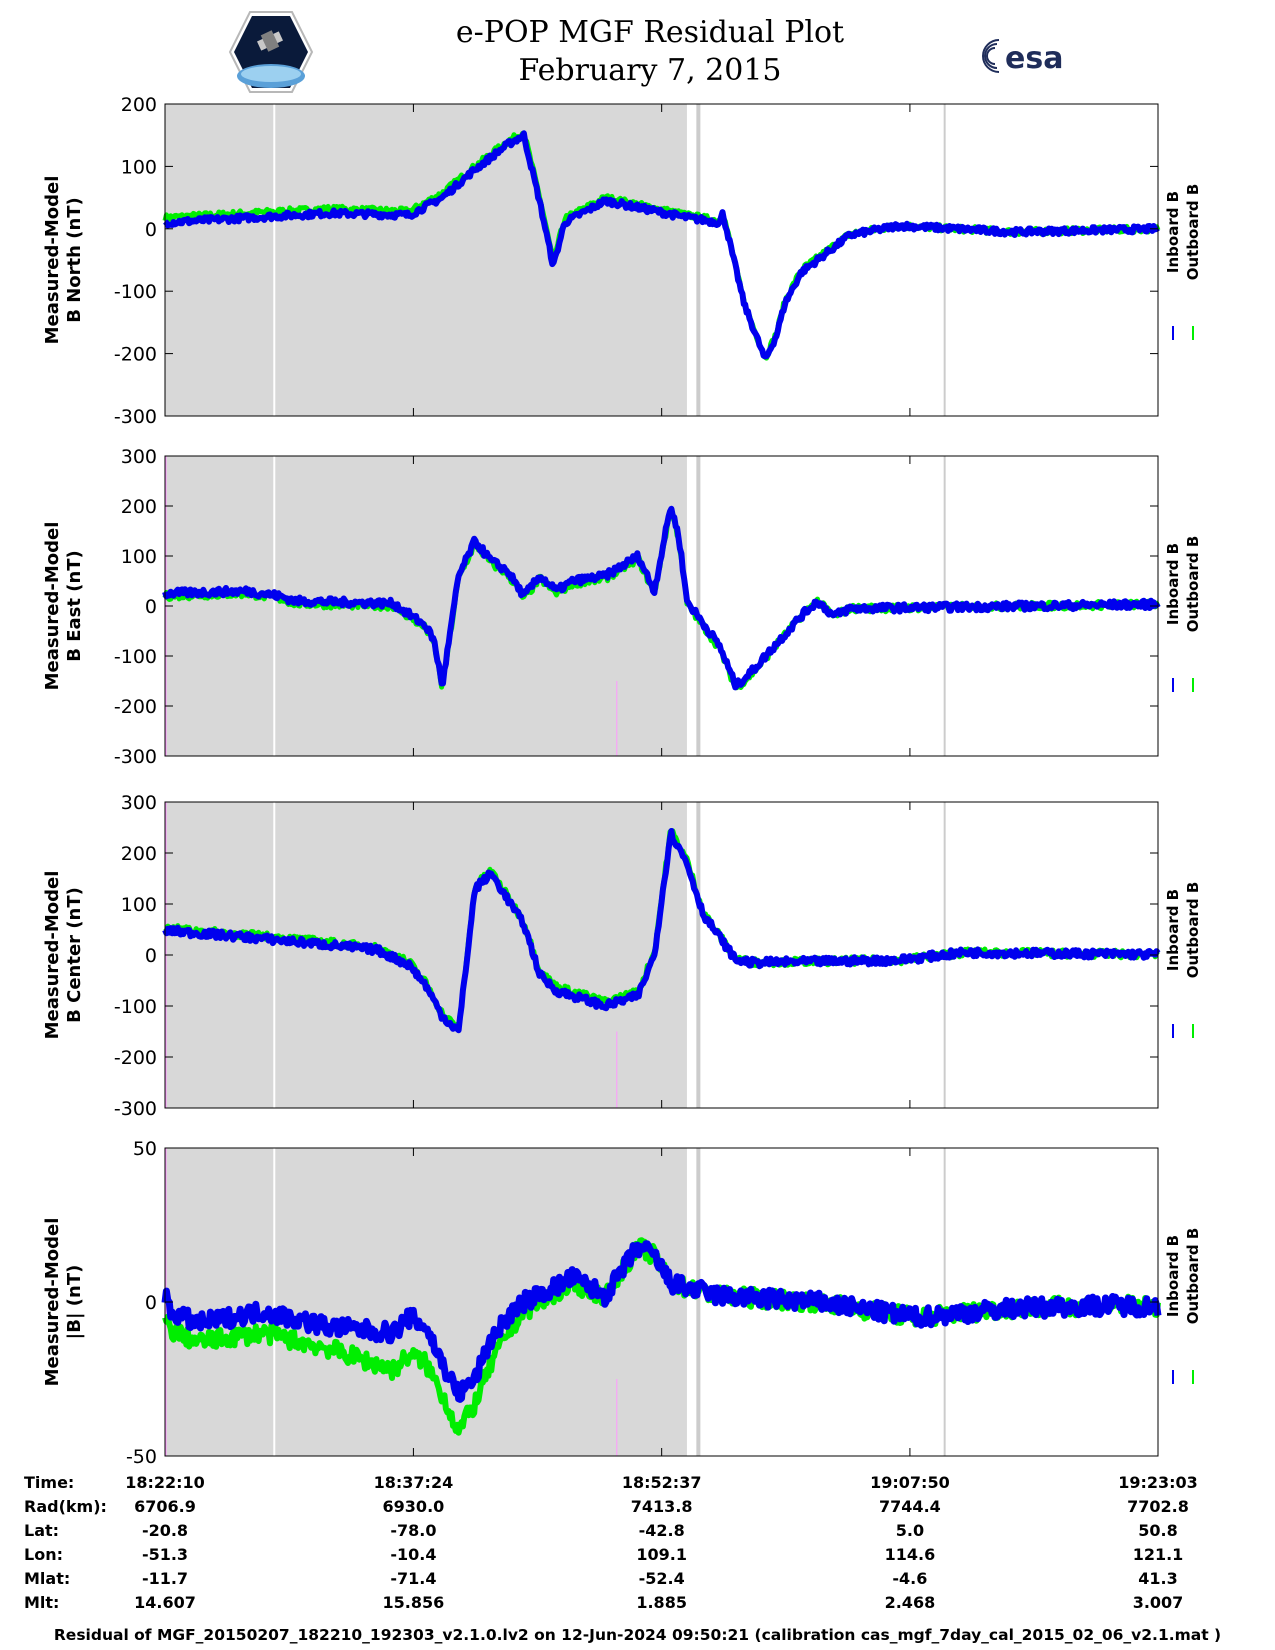  What do you see at coordinates (65, 1506) in the screenshot?
I see `info-row-label: Rad(km):` at bounding box center [65, 1506].